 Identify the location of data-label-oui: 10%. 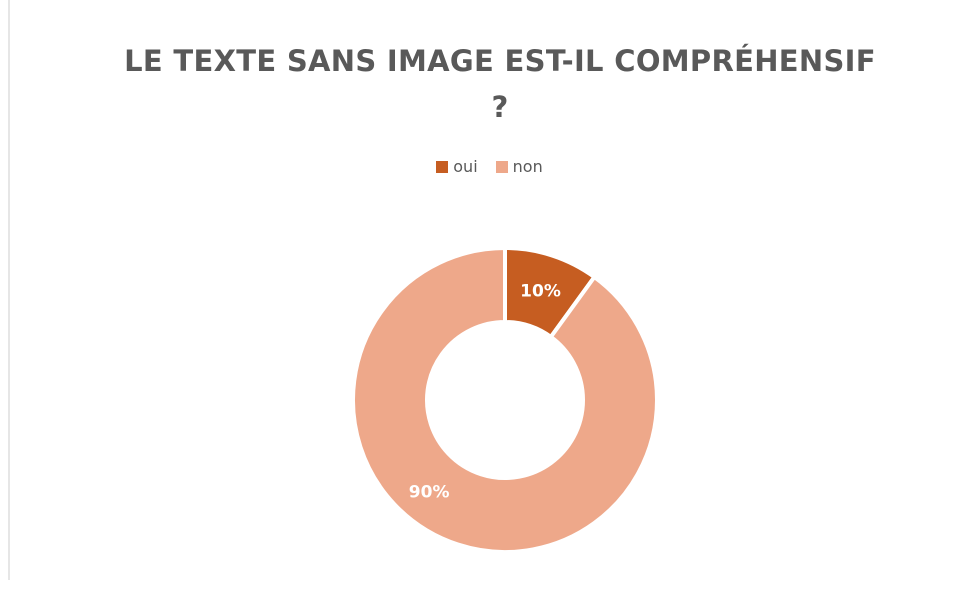
(540, 292).